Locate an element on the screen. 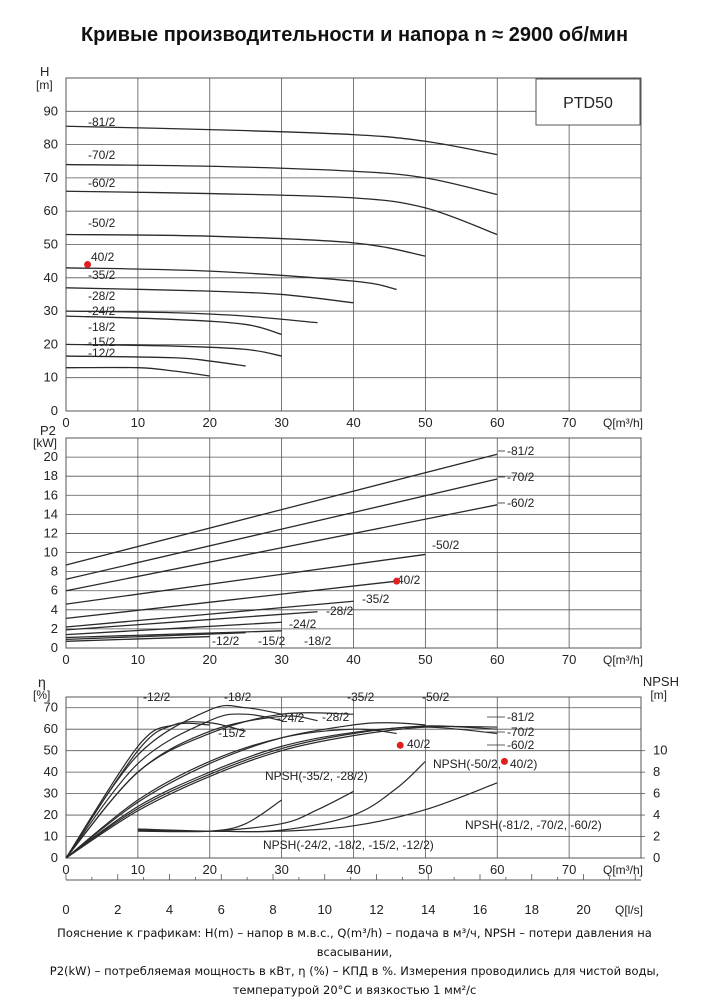  head-y-tick-label: 20 is located at coordinates (51, 343).